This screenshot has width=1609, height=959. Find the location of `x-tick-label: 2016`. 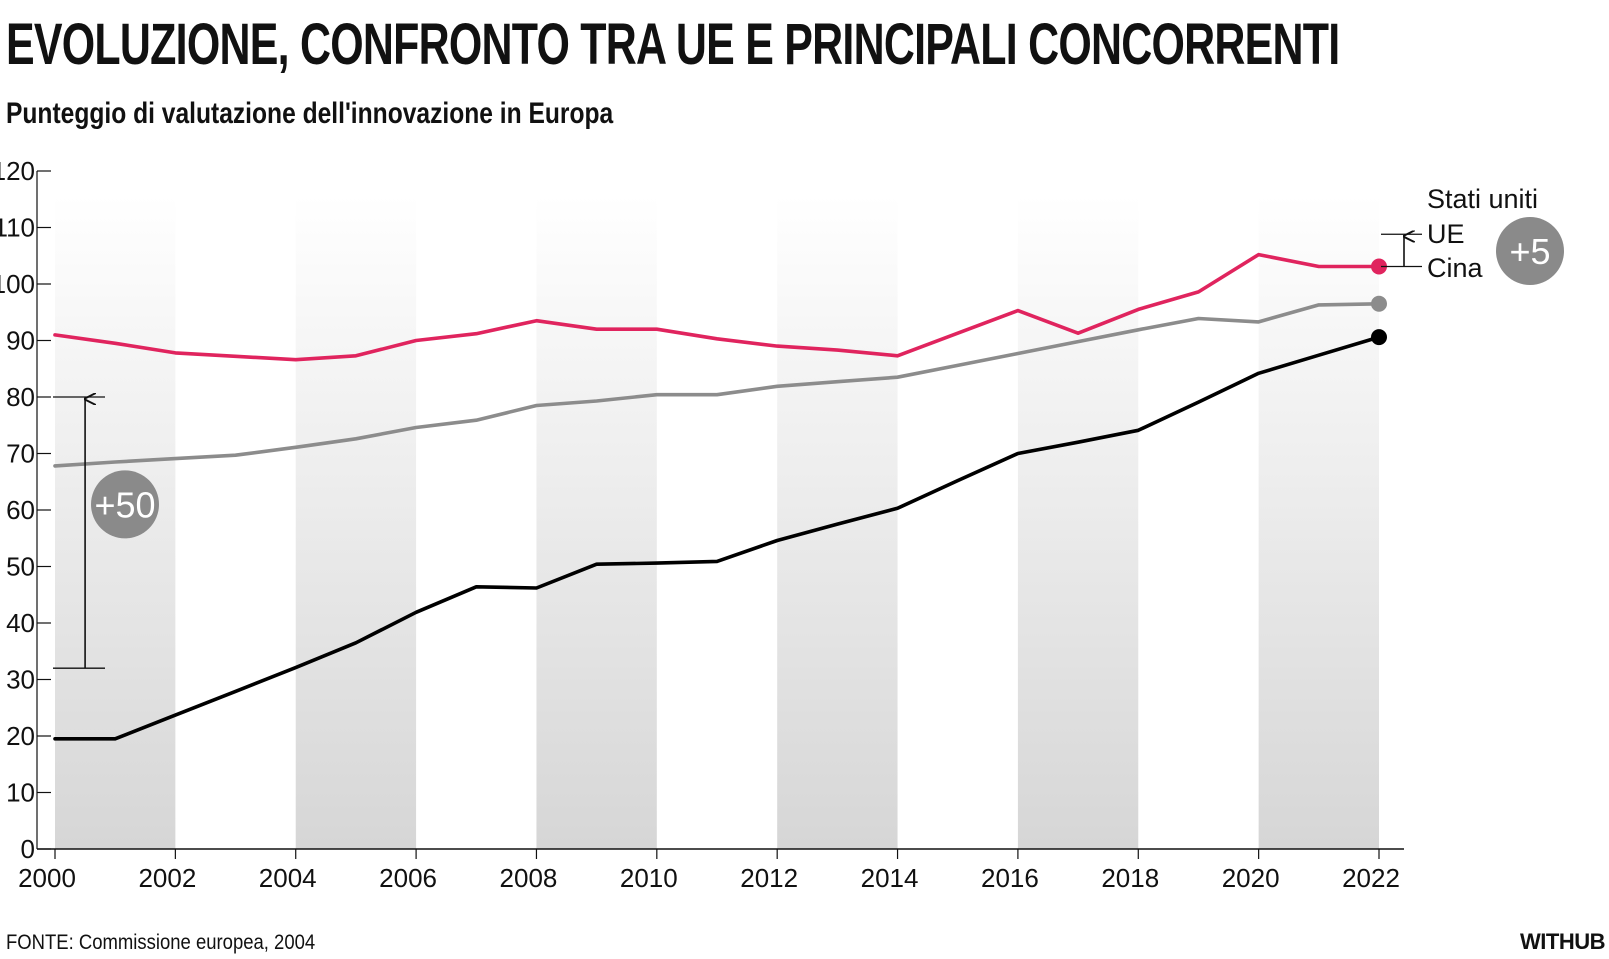

x-tick-label: 2016 is located at coordinates (1010, 878).